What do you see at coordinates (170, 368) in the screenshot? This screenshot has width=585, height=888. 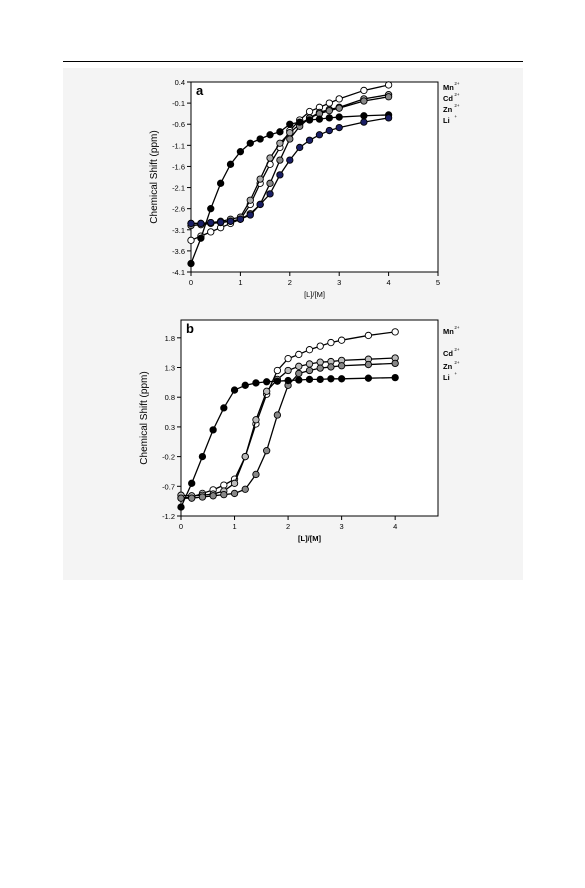 I see `y-tick-label: 1.3` at bounding box center [170, 368].